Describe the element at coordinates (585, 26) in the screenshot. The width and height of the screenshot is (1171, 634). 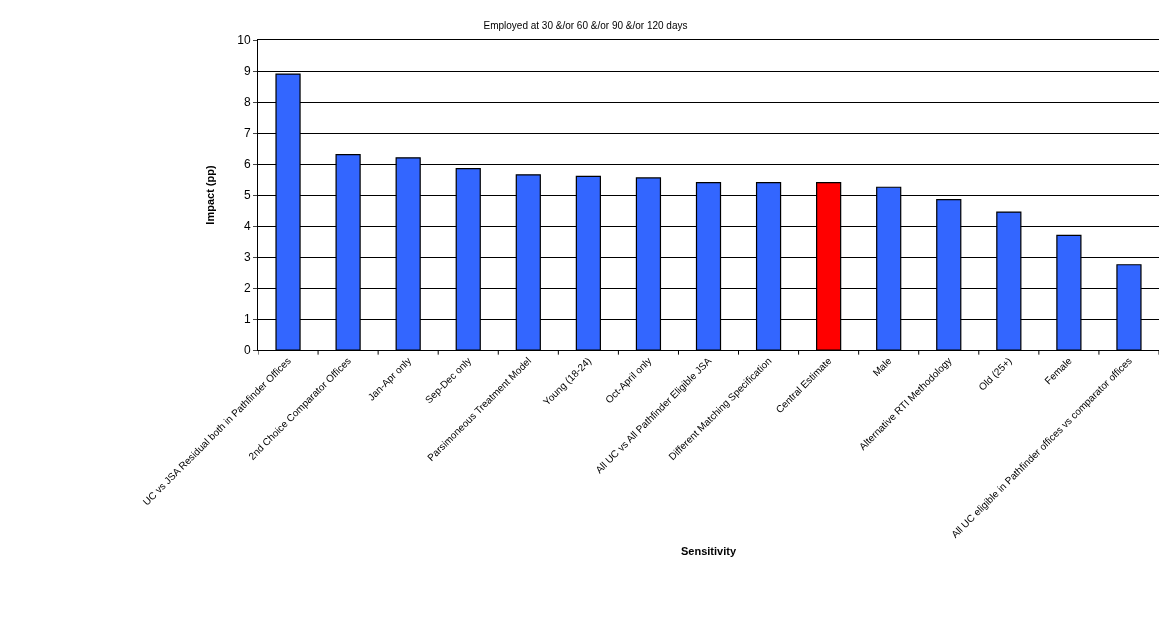
I see `chart-title: Employed at 30 &/or 60 &/or 90 &/or 120 days` at that location.